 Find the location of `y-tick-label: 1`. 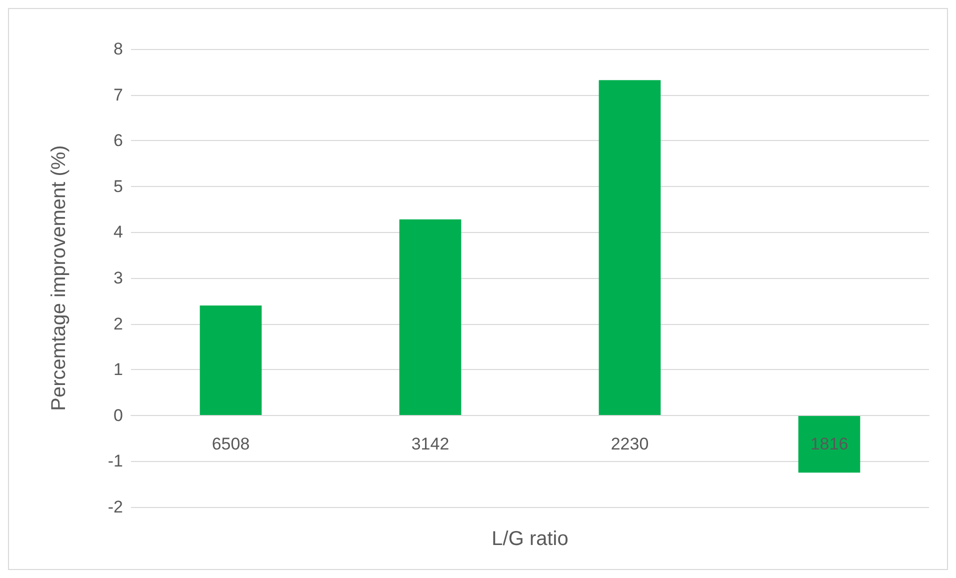

y-tick-label: 1 is located at coordinates (118, 370).